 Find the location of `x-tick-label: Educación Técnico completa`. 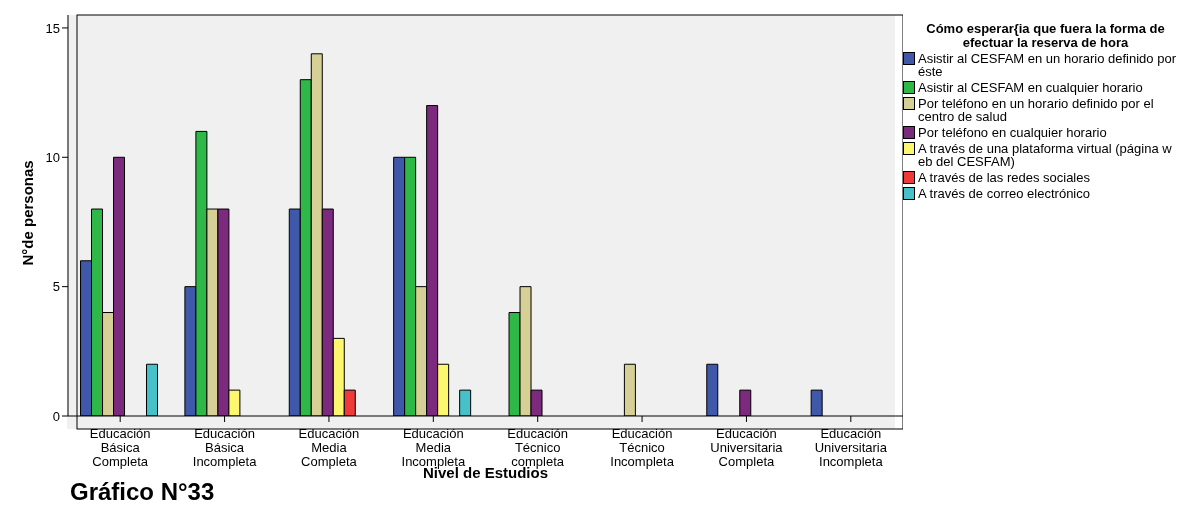

x-tick-label: Educación Técnico completa is located at coordinates (538, 447).